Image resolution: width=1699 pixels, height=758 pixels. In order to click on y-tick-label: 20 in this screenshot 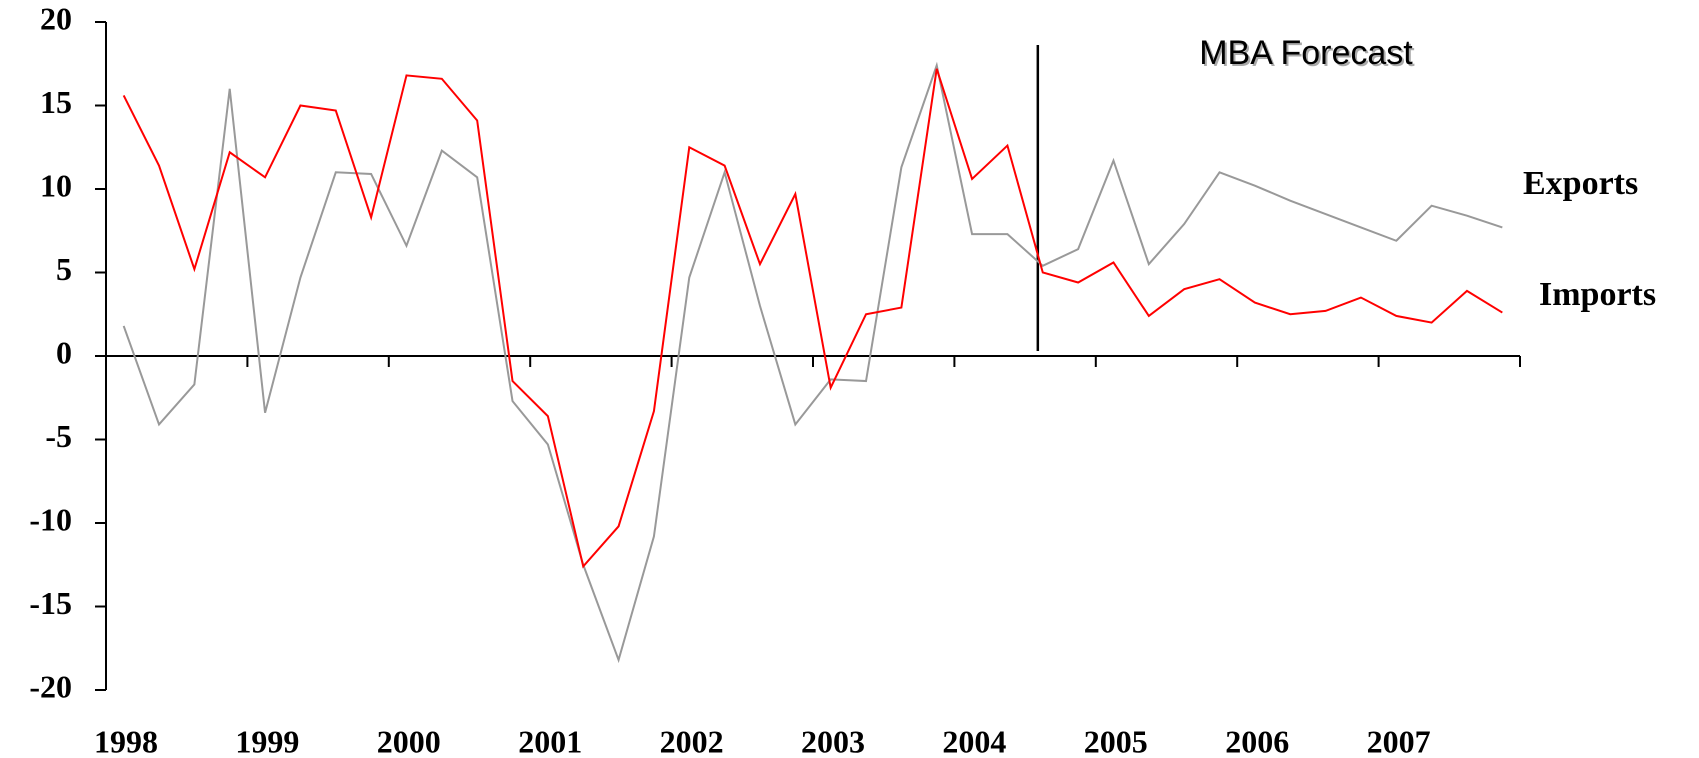, I will do `click(56, 18)`.